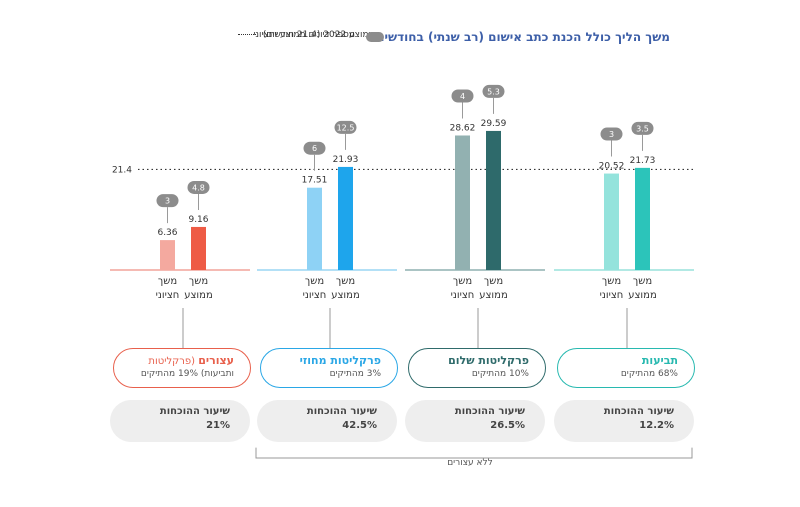 The width and height of the screenshot is (800, 507). I want to click on group-name-extra: (פרקליטות, so click(173, 361).